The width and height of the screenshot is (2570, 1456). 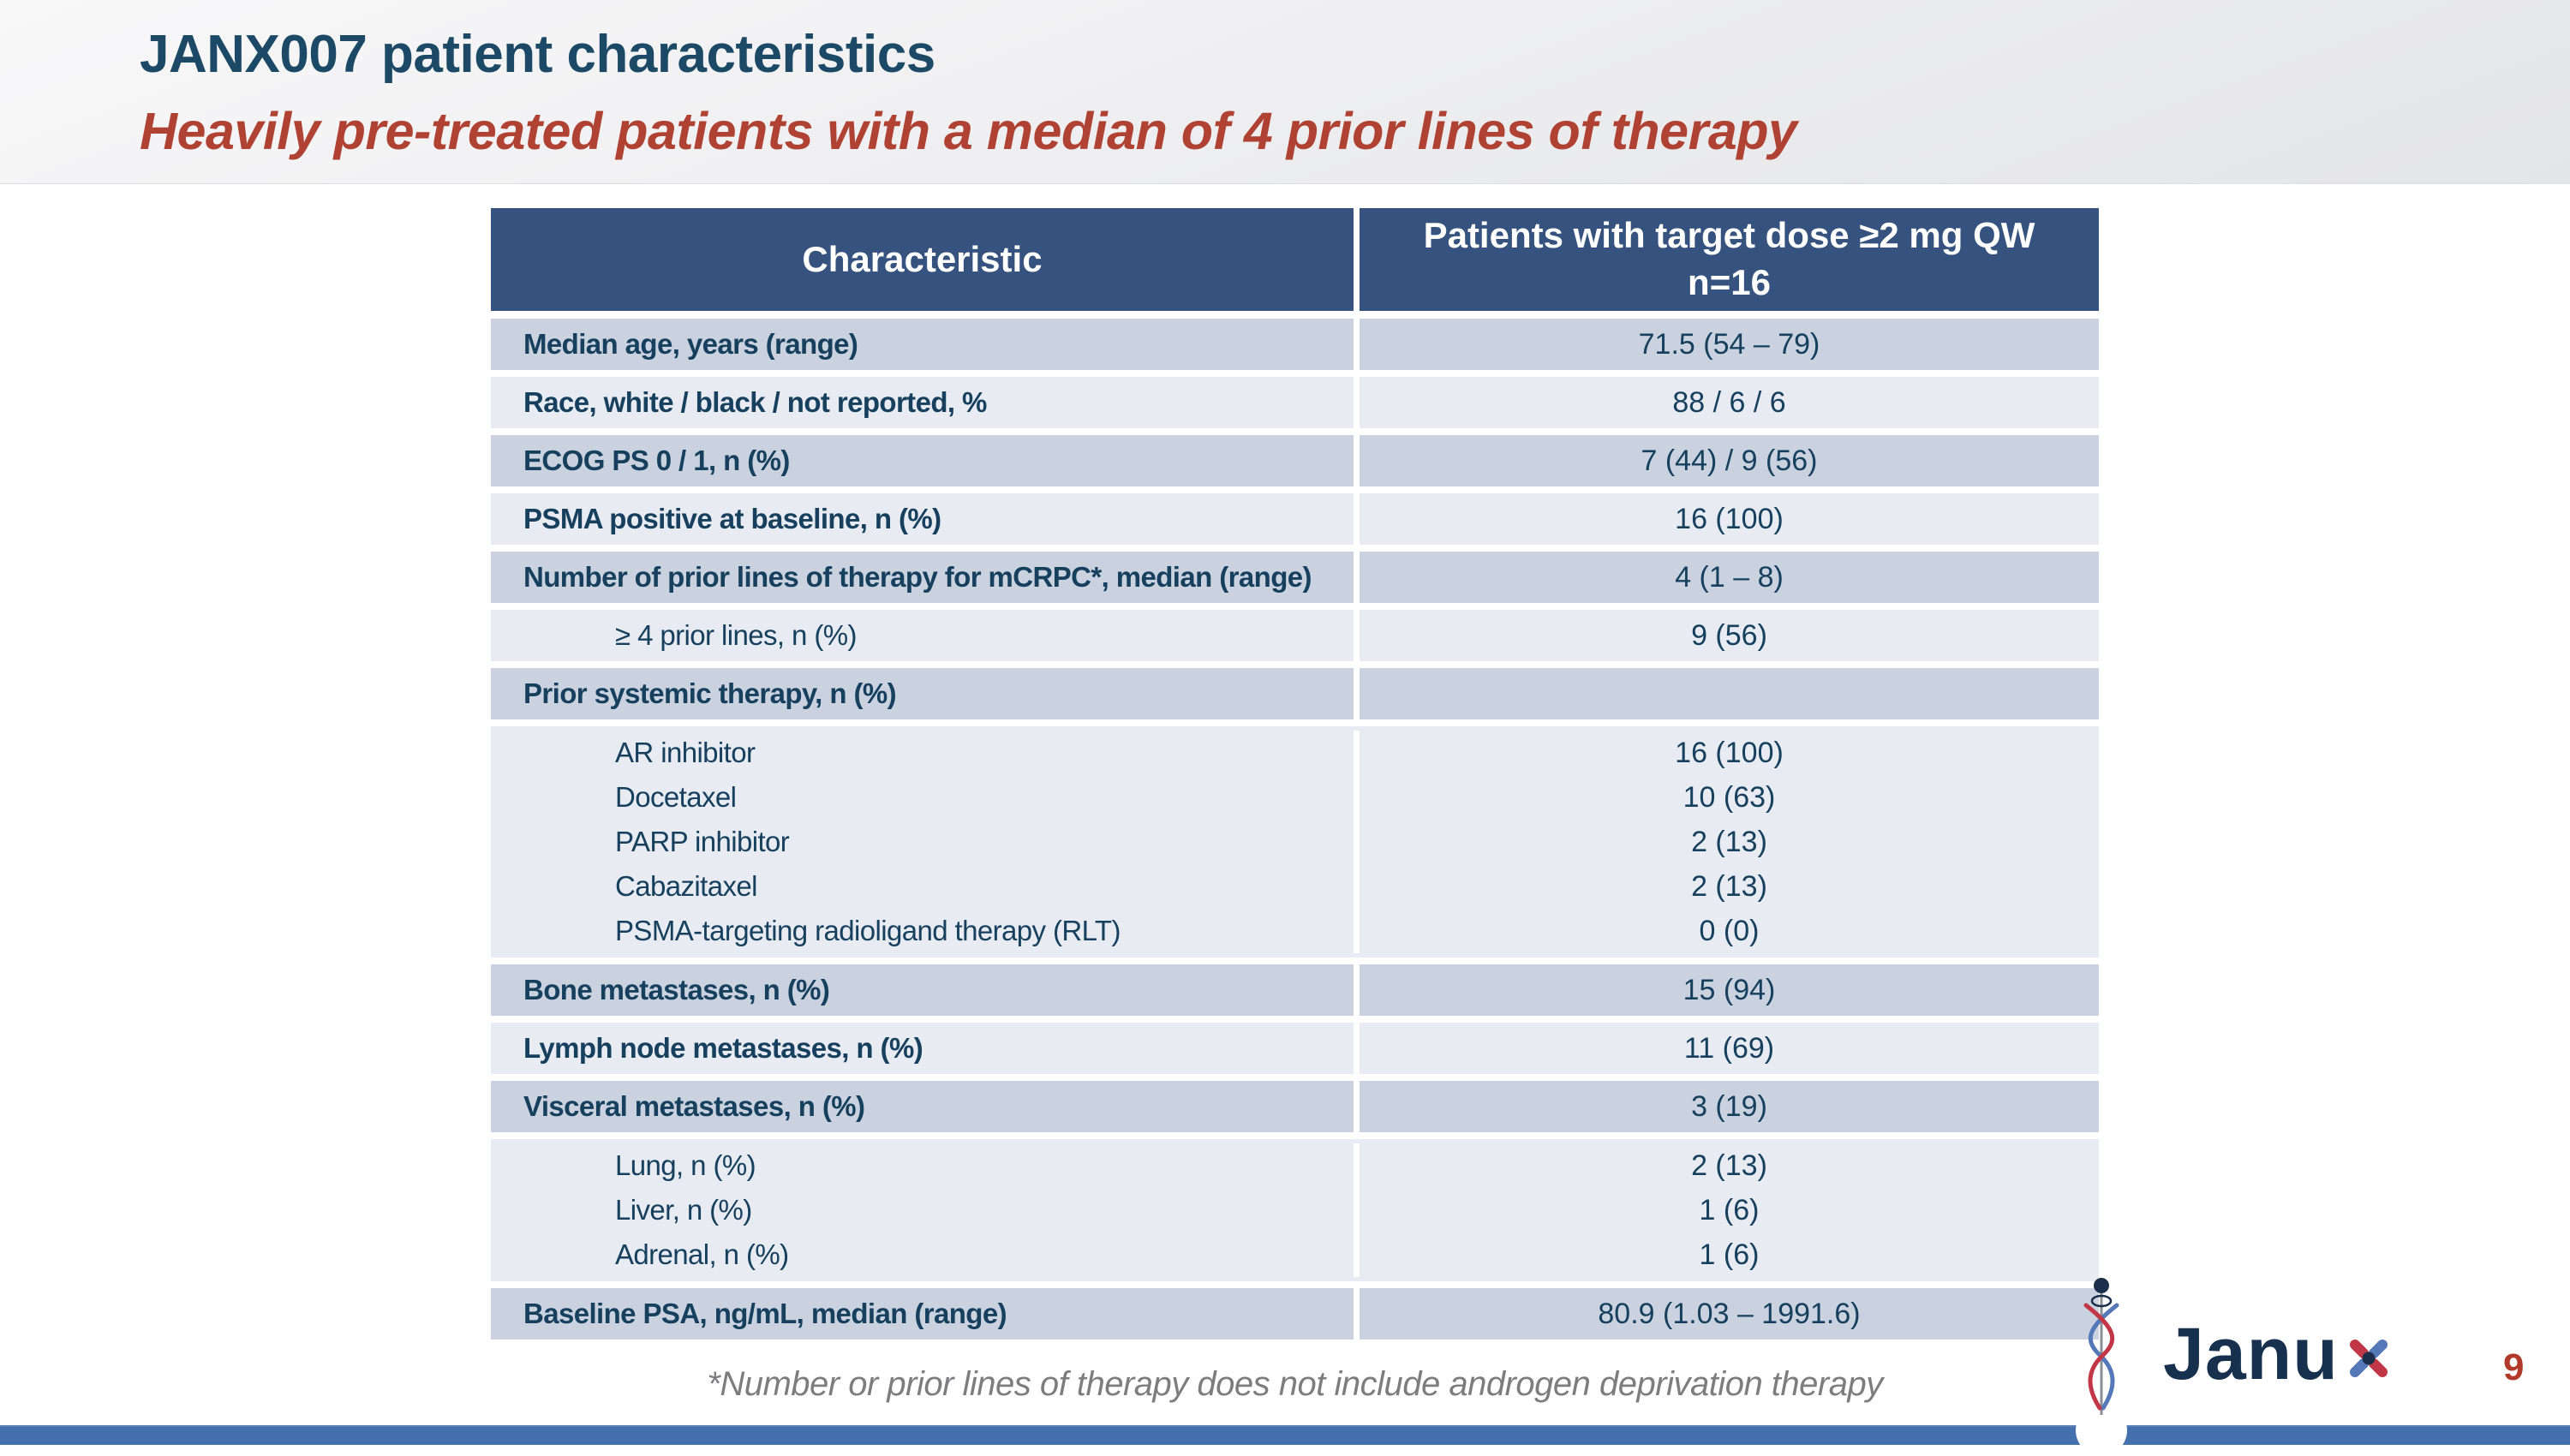 I want to click on row-value, so click(x=1727, y=693).